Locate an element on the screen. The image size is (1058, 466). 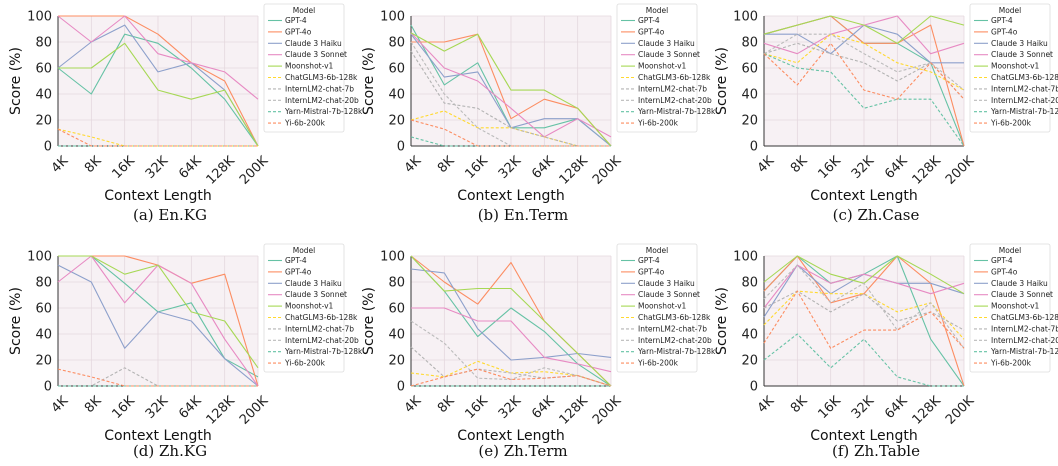
y-tick-label: 20 is located at coordinates (396, 121).